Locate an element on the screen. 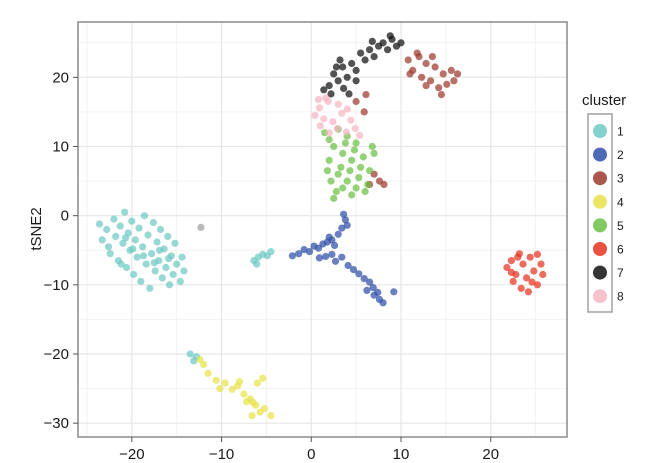 The width and height of the screenshot is (648, 463). legend-box is located at coordinates (600, 213).